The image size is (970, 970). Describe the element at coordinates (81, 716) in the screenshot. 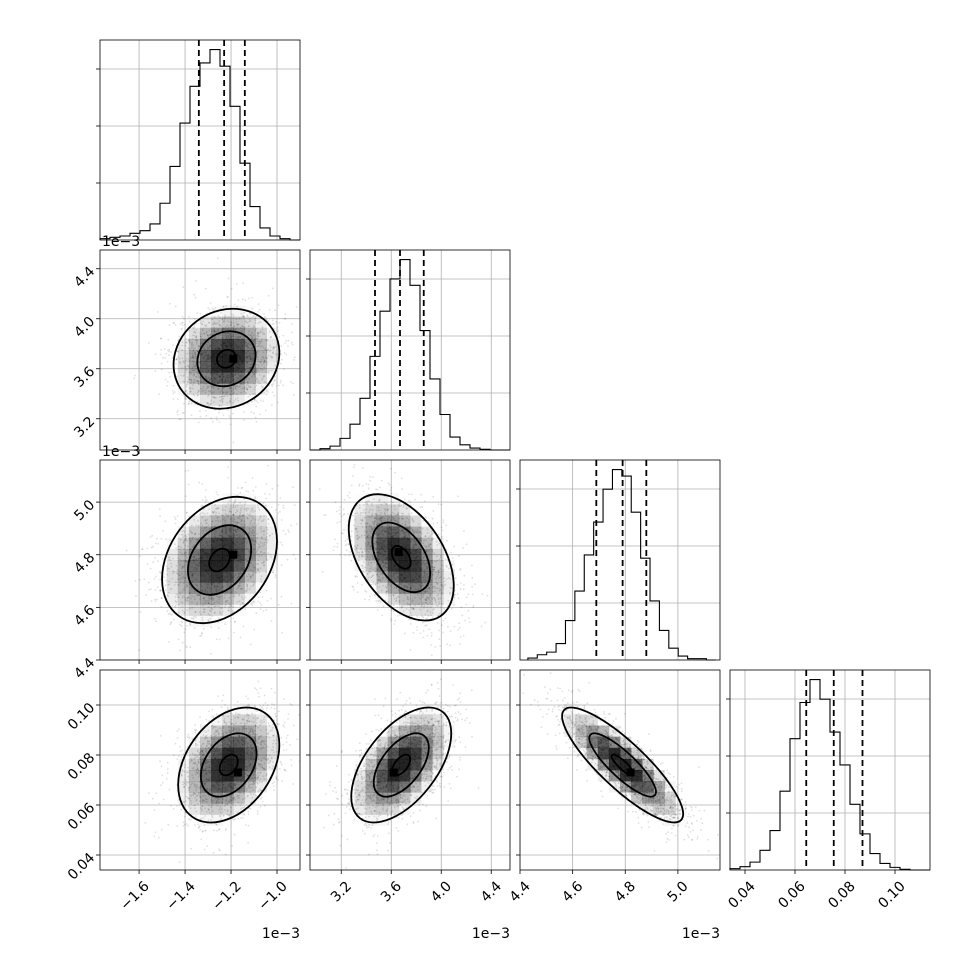

I see `y-tick-label: 0.10` at that location.